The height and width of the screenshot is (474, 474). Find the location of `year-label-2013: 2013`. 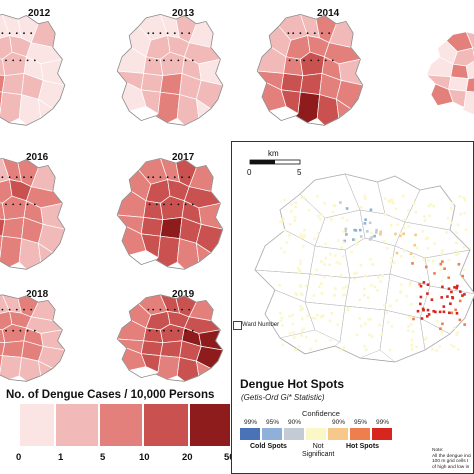

year-label-2013: 2013 is located at coordinates (183, 13).